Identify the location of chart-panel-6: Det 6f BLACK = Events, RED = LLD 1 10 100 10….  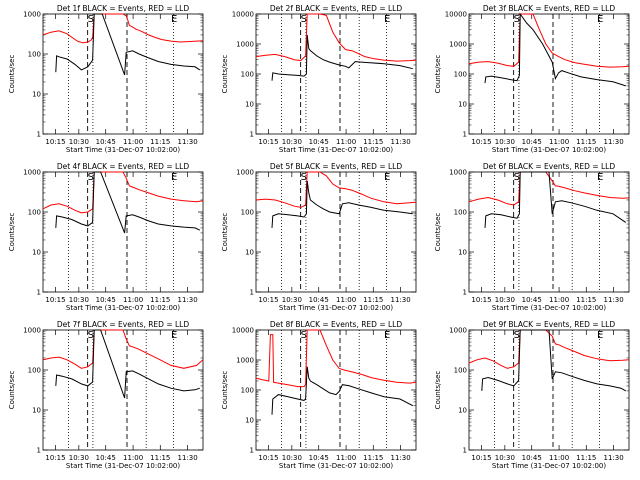
(532, 237).